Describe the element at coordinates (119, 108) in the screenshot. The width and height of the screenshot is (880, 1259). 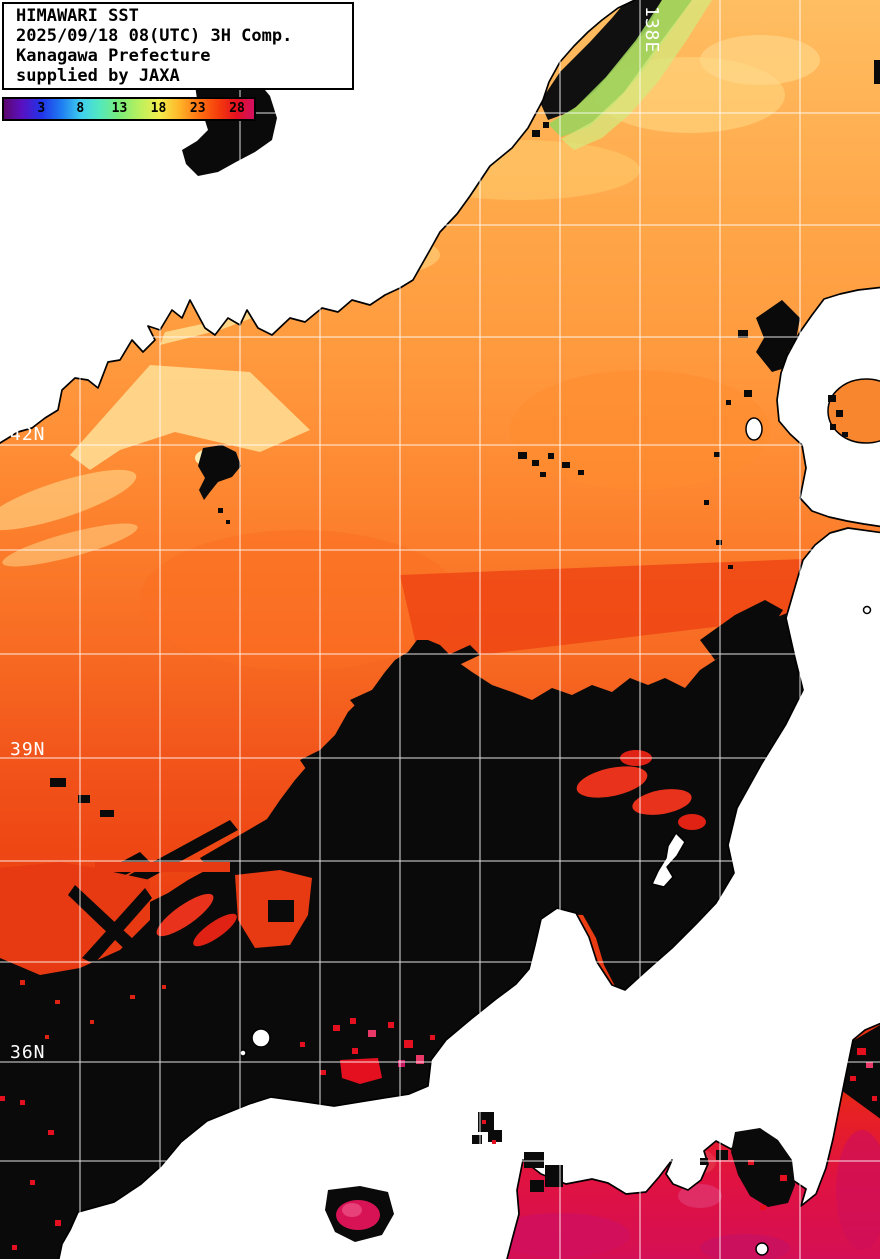
I see `colorbar-tick: 13` at that location.